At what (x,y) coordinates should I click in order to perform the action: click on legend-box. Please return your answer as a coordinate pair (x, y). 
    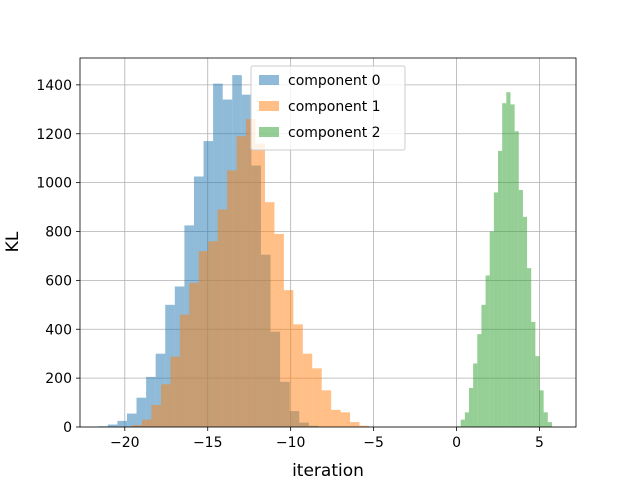
    Looking at the image, I should click on (328, 108).